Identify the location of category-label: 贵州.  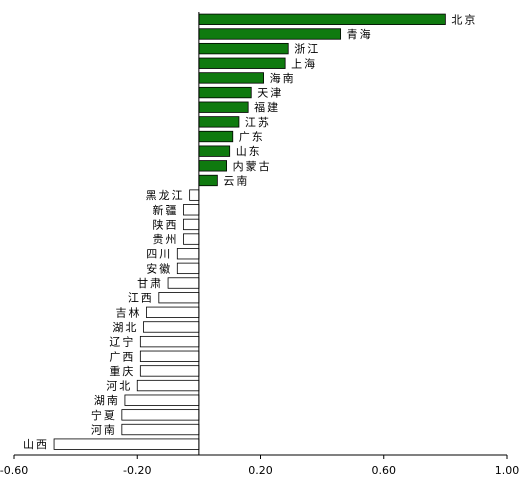
(165, 239).